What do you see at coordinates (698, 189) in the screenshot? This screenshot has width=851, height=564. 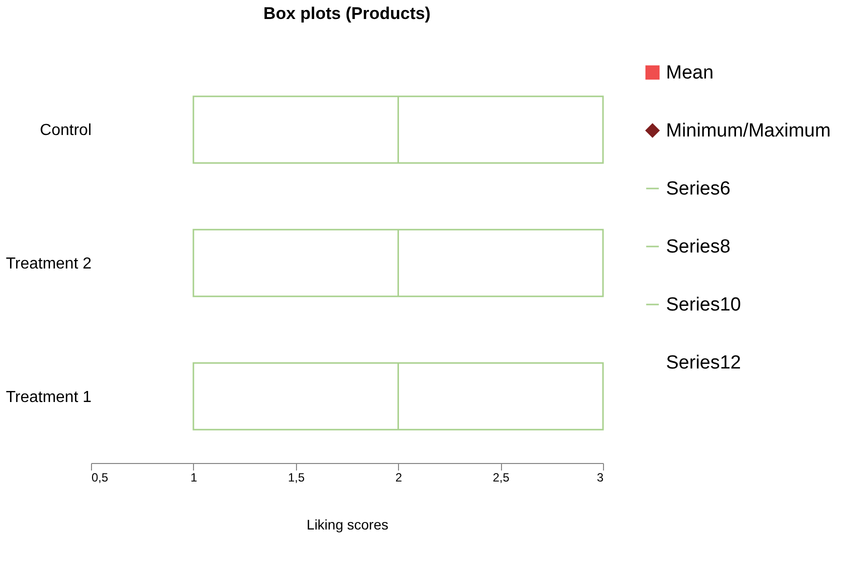 I see `legend-label: Series6` at bounding box center [698, 189].